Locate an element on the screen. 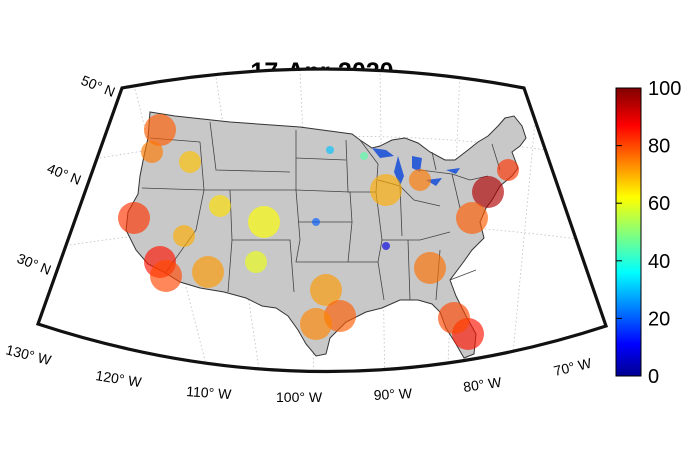 Image resolution: width=700 pixels, height=466 pixels. colorbar-ticks: 0 20 40 60 80 100 is located at coordinates (648, 233).